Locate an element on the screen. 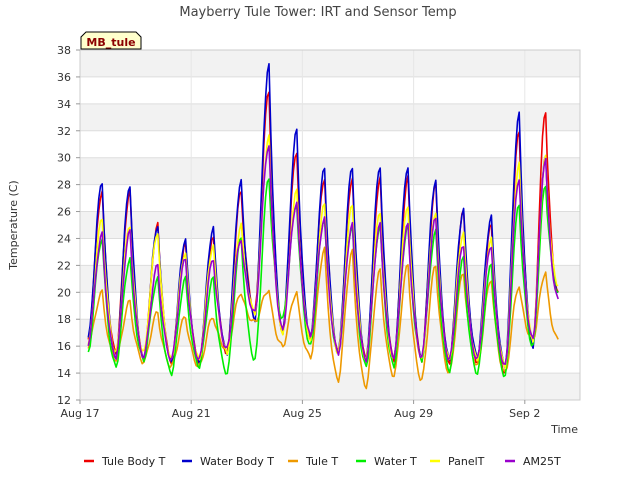 The height and width of the screenshot is (480, 640). y-tick-label: 12 is located at coordinates (64, 400).